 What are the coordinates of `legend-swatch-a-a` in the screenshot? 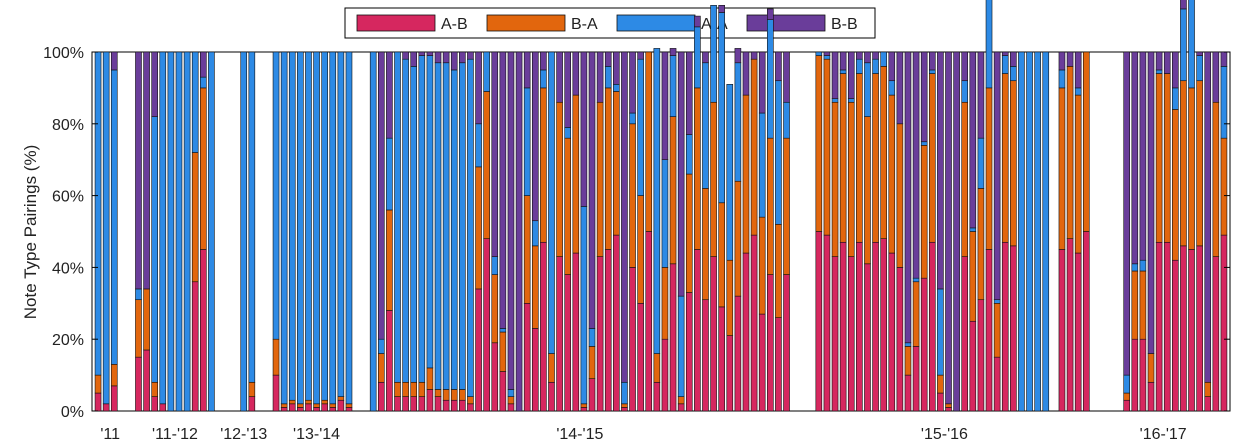 It's located at (656, 23).